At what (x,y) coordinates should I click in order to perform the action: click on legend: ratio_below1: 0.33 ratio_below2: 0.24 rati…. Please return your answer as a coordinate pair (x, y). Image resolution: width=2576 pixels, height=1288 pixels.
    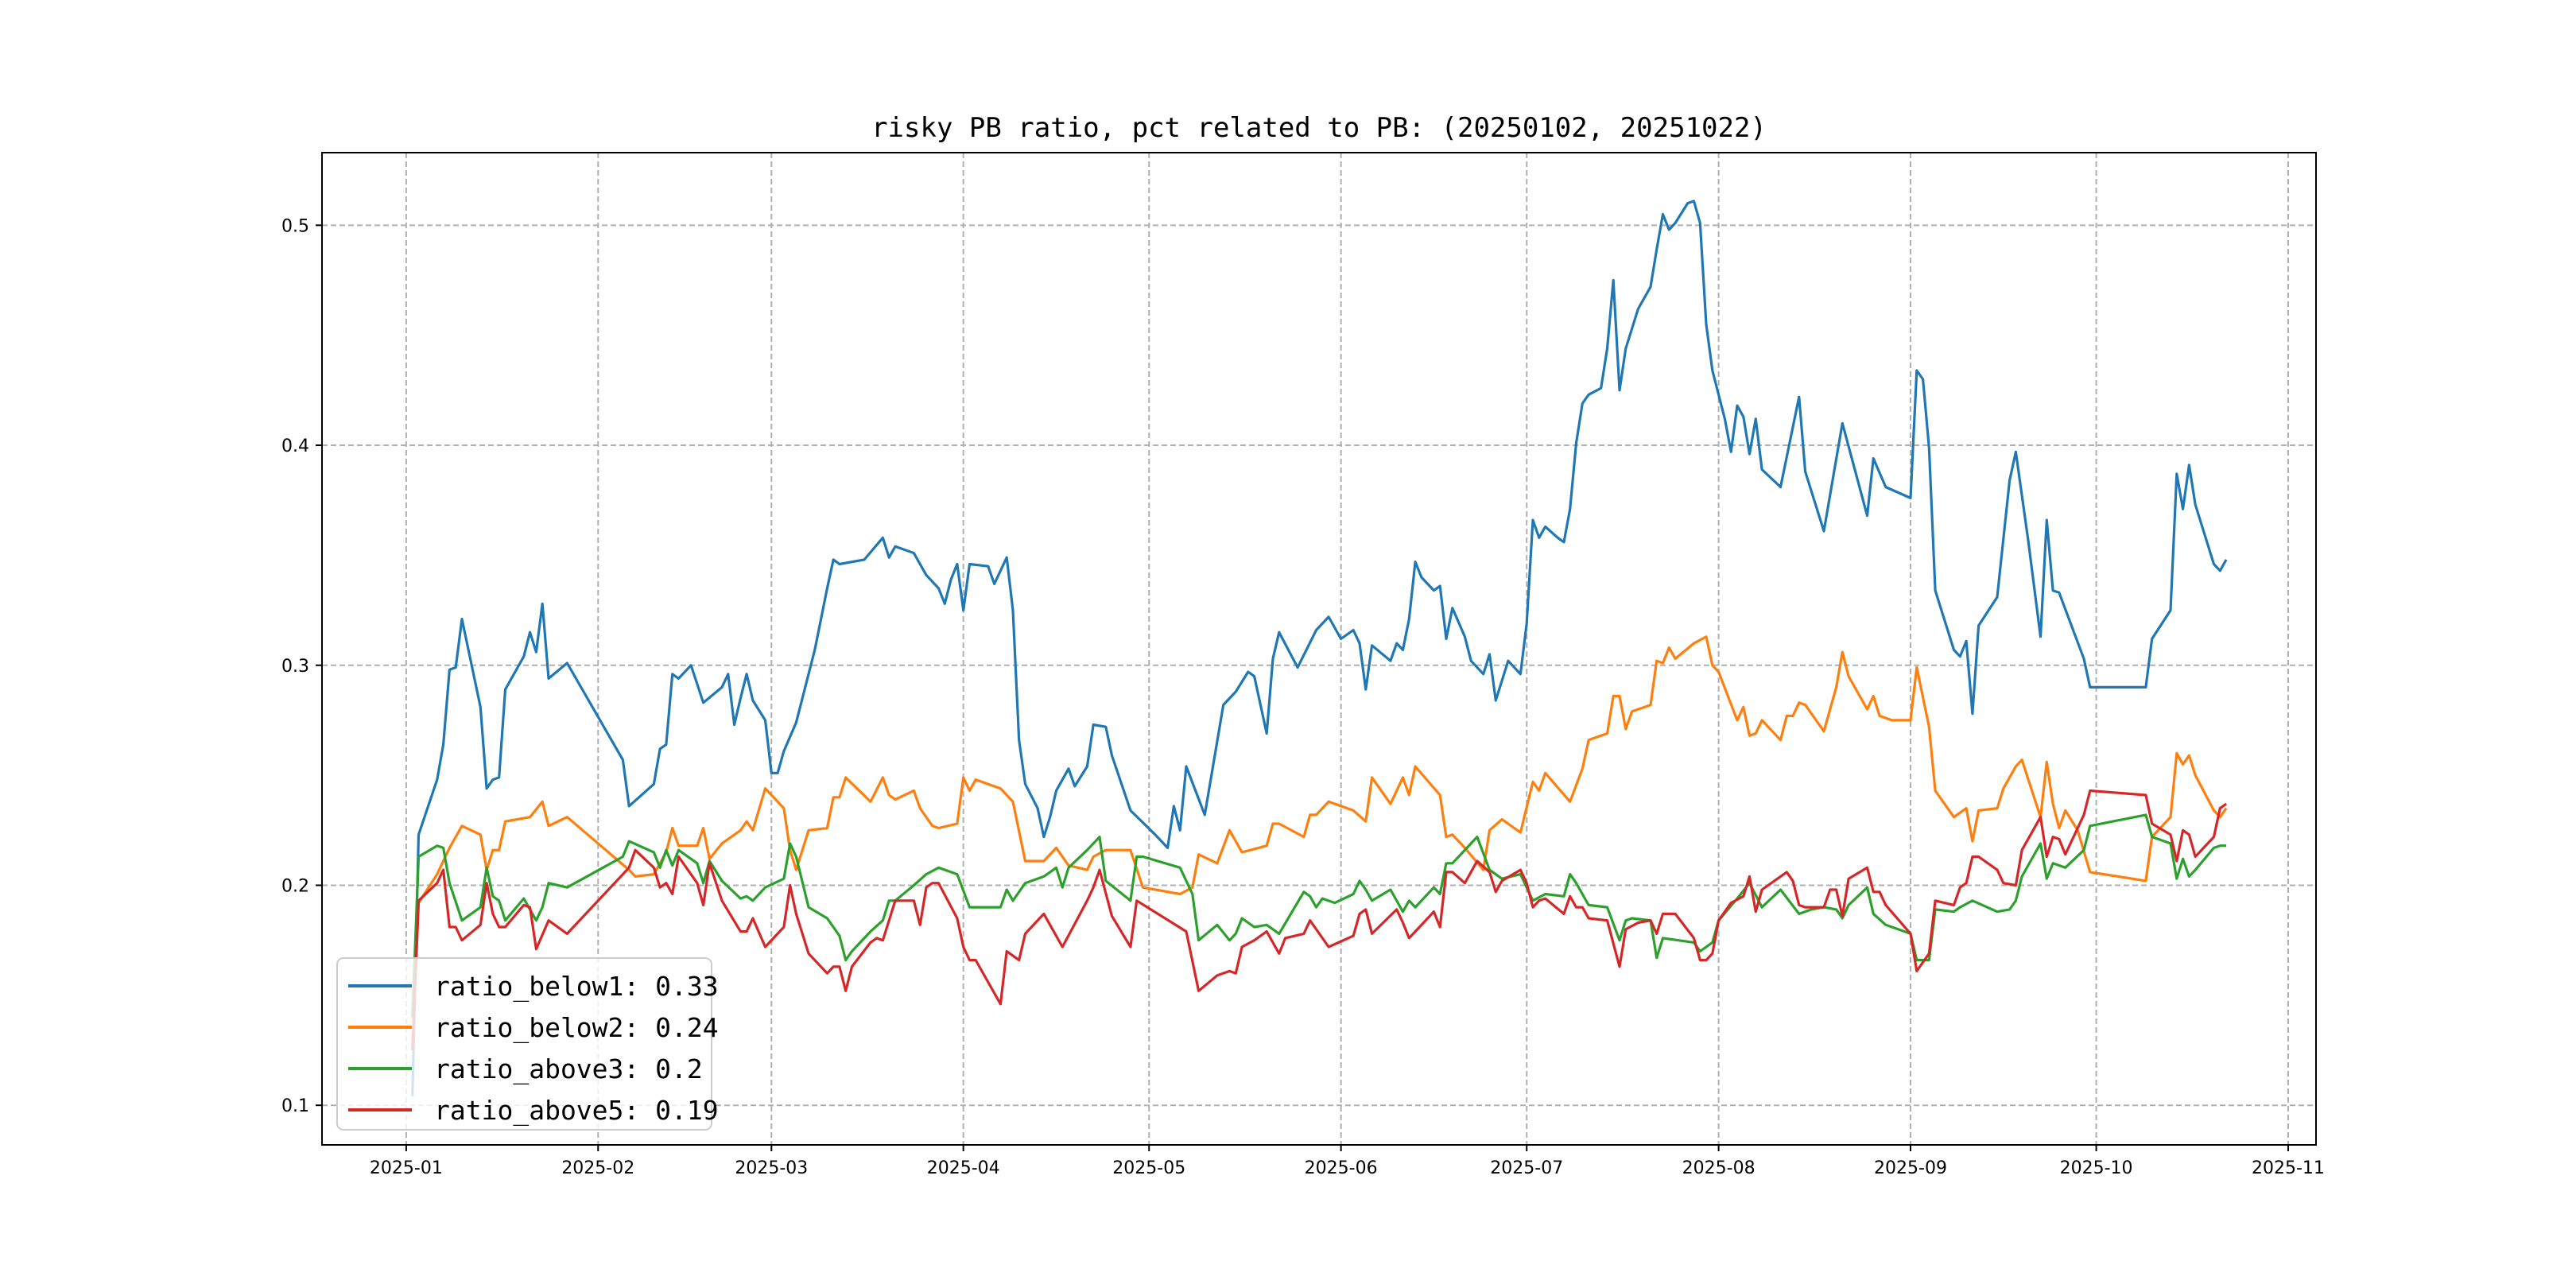
    Looking at the image, I should click on (527, 1044).